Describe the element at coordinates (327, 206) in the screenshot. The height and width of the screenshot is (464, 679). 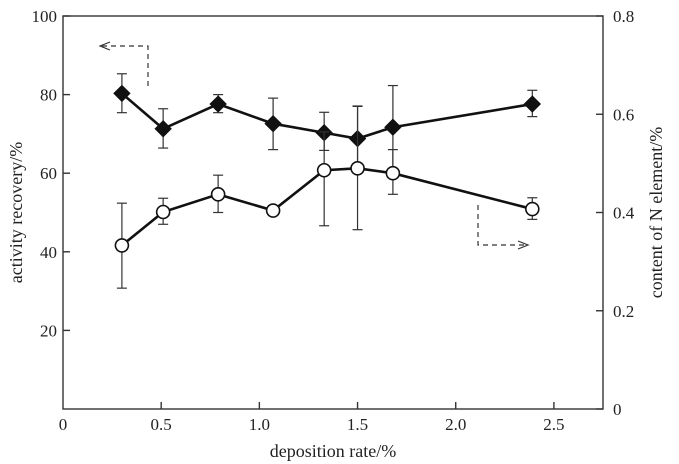
I see `right-series-line` at that location.